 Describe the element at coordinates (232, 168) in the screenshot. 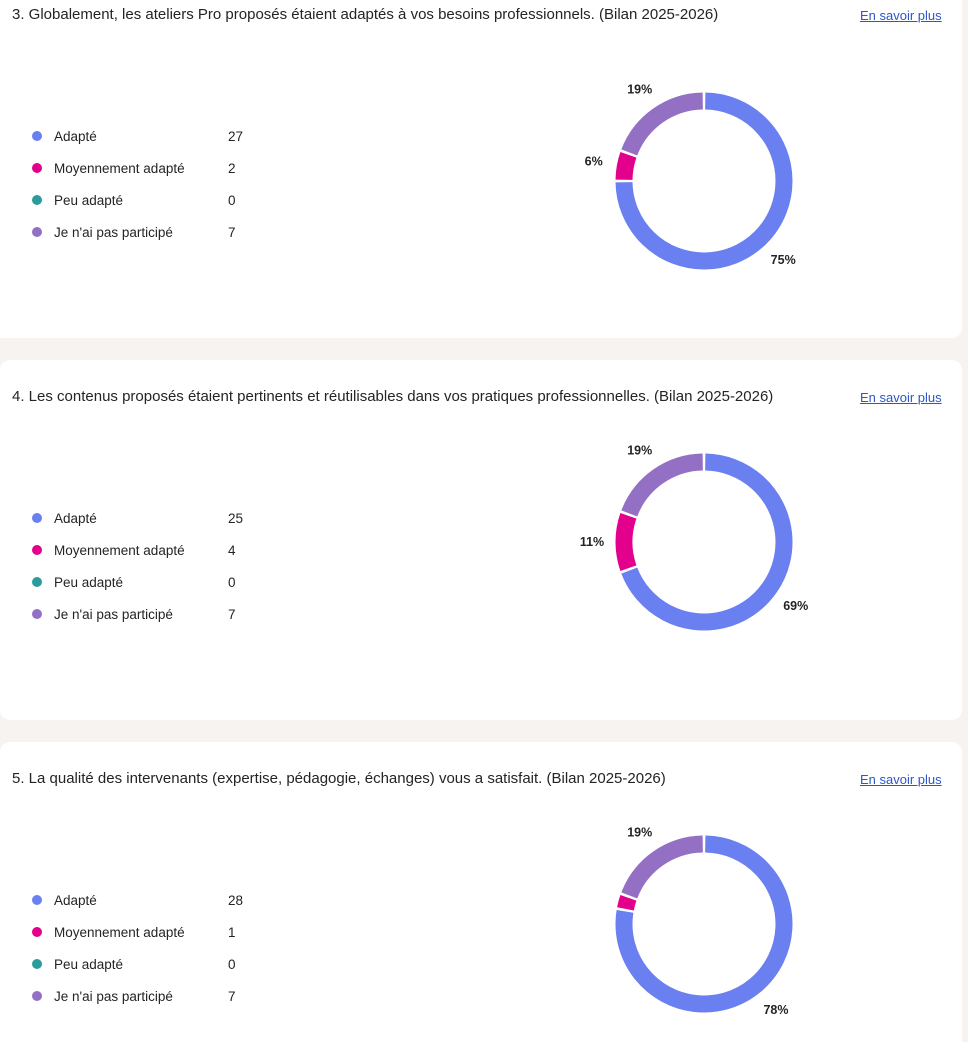

I see `legend-count: 2` at that location.